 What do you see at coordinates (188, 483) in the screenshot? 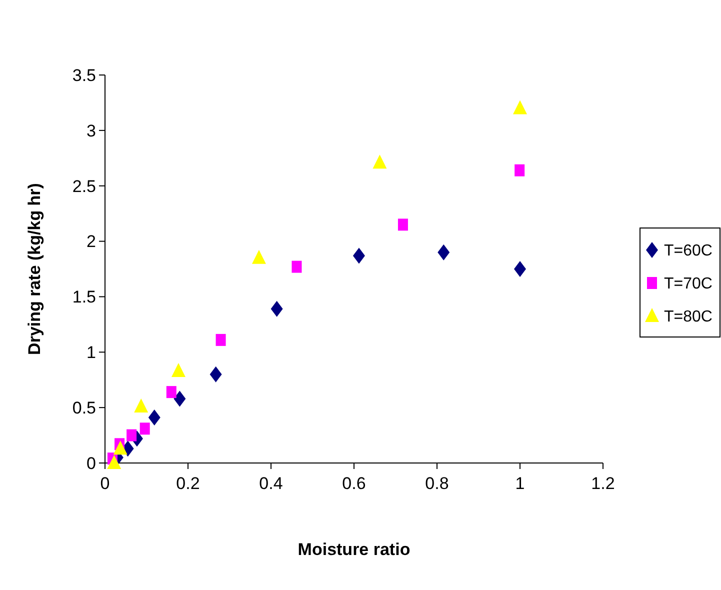
I see `x-tick-label: 0.2` at bounding box center [188, 483].